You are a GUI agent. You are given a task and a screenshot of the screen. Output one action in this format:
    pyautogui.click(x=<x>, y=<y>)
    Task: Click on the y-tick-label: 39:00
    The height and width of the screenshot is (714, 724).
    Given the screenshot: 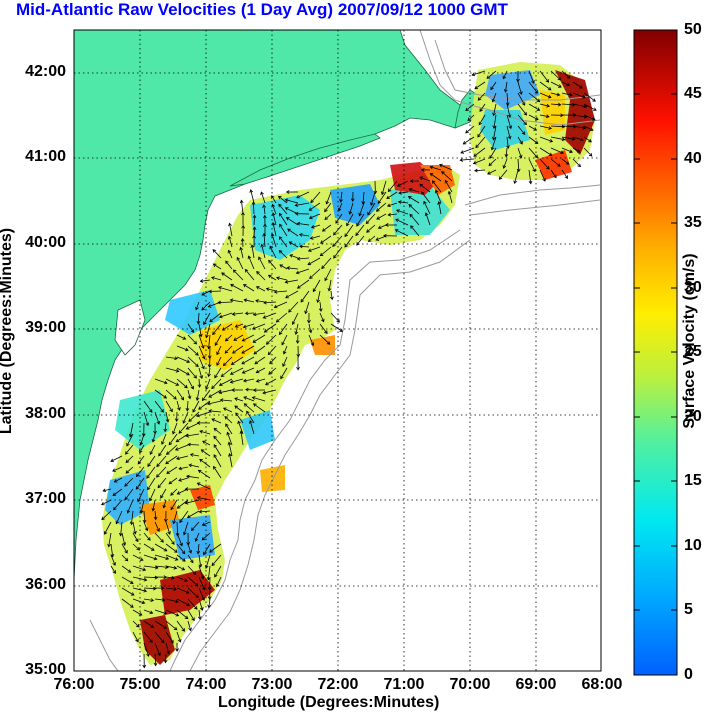 What is the action you would take?
    pyautogui.click(x=45, y=327)
    